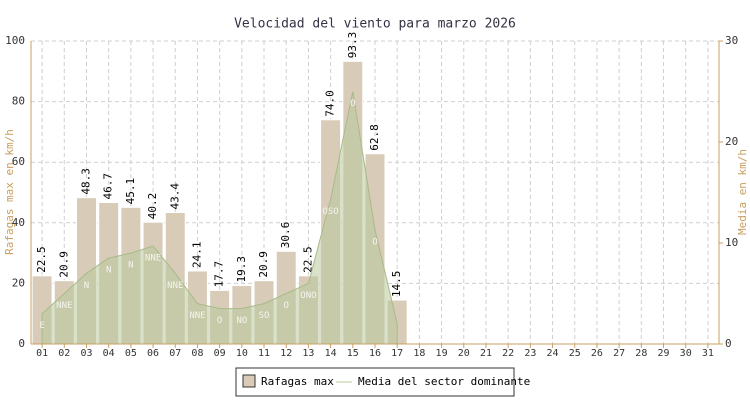 This screenshot has height=400, width=750. What do you see at coordinates (728, 343) in the screenshot?
I see `y2-tick-label: 0` at bounding box center [728, 343].